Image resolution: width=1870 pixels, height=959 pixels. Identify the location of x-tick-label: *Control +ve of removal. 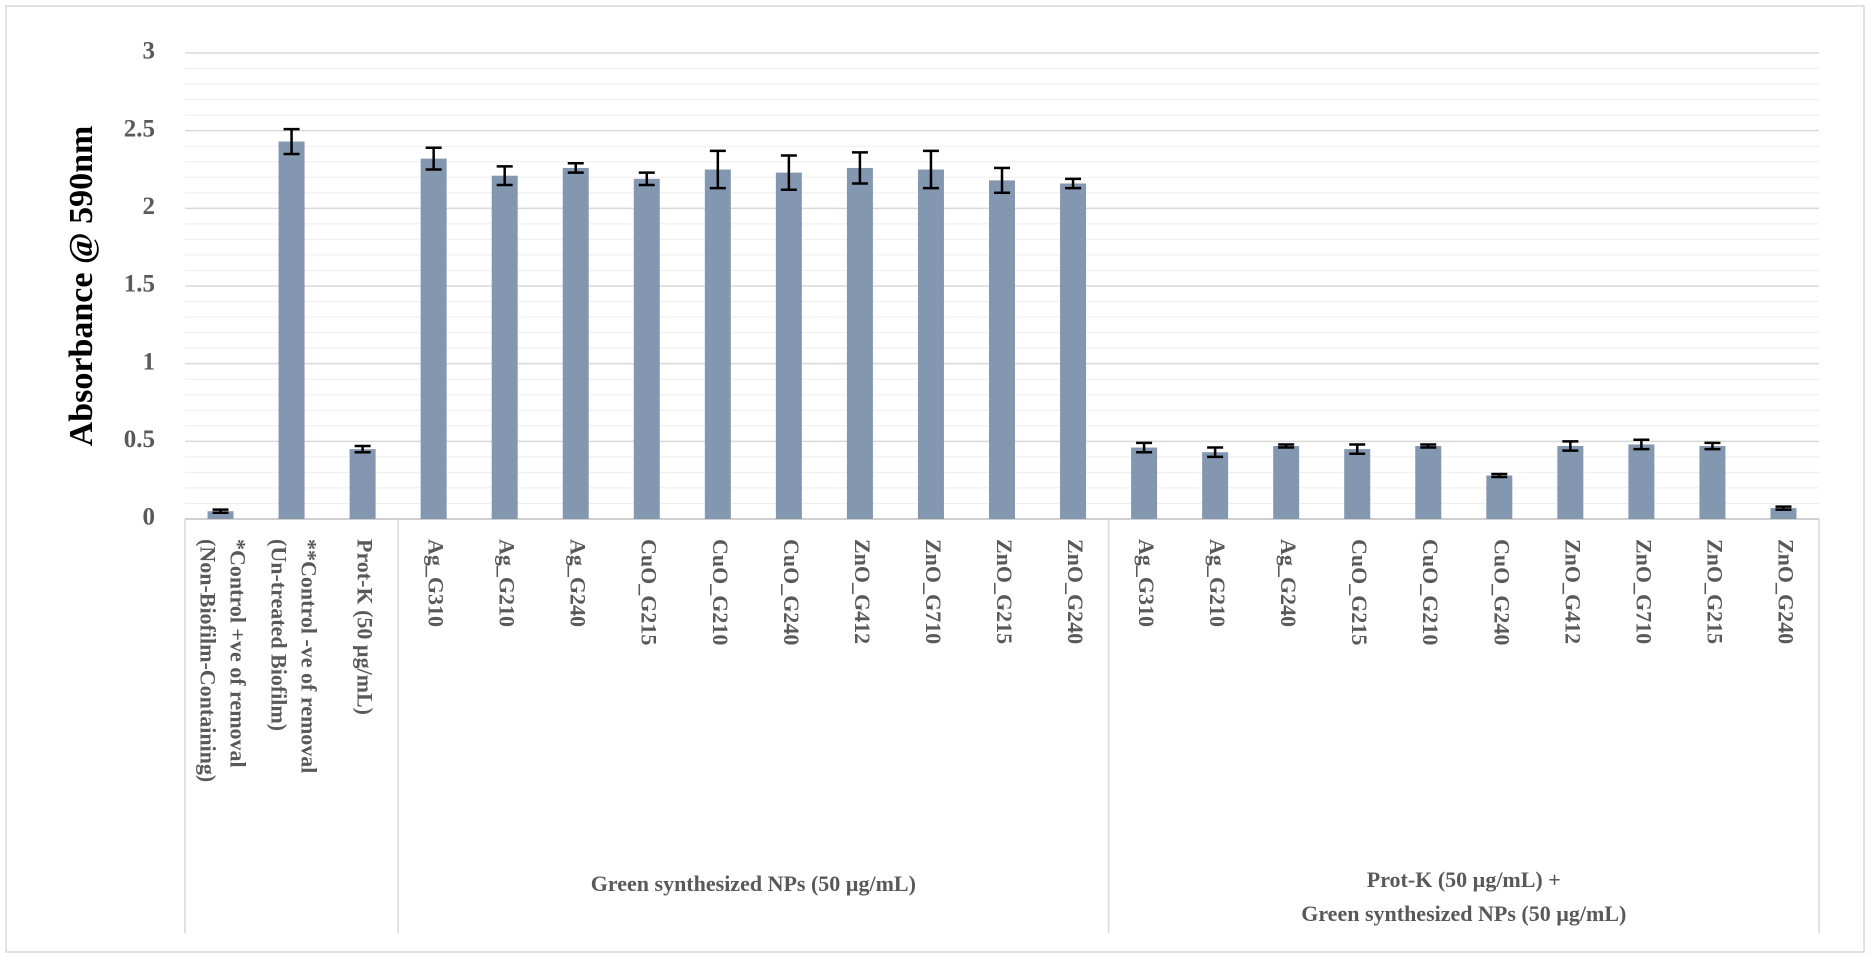
(237, 653).